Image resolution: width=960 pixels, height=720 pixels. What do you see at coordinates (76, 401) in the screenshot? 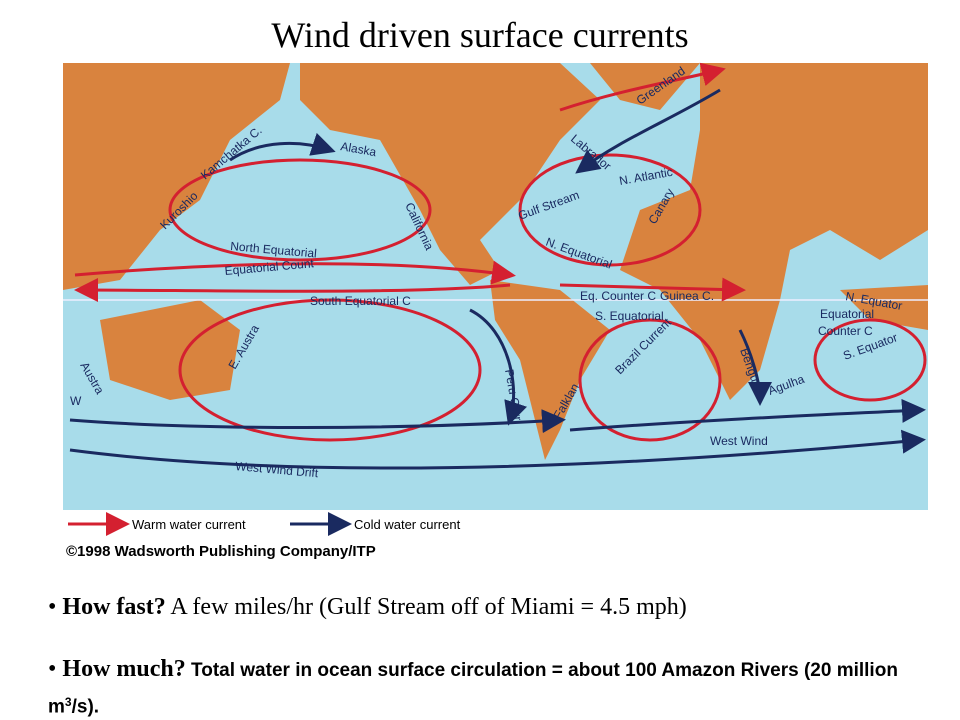
I see `current-label: W` at bounding box center [76, 401].